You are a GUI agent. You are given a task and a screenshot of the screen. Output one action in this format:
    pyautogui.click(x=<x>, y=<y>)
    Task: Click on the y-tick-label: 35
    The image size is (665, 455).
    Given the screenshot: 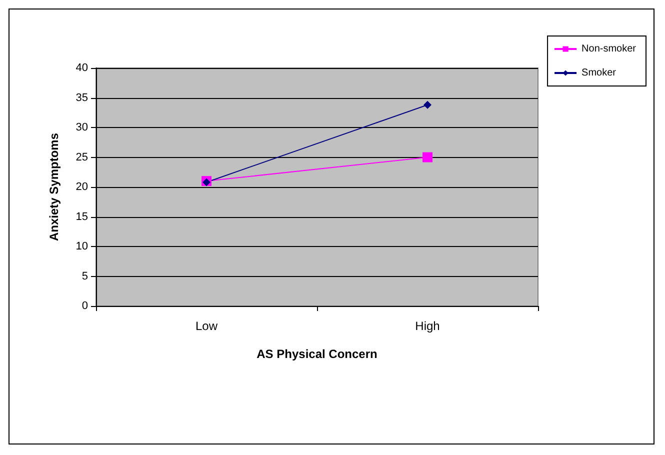 What is the action you would take?
    pyautogui.click(x=82, y=98)
    